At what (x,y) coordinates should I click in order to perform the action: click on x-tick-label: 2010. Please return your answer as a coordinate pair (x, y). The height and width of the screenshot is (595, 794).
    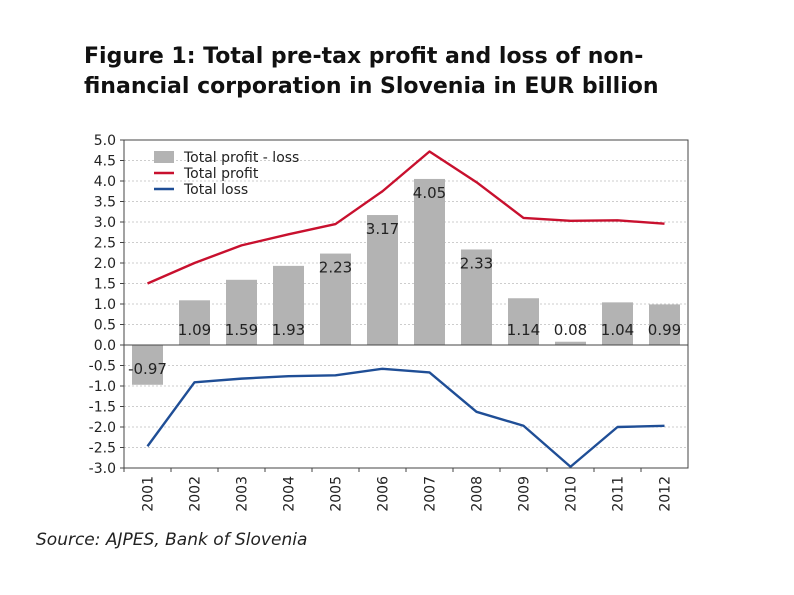
    Looking at the image, I should click on (572, 494).